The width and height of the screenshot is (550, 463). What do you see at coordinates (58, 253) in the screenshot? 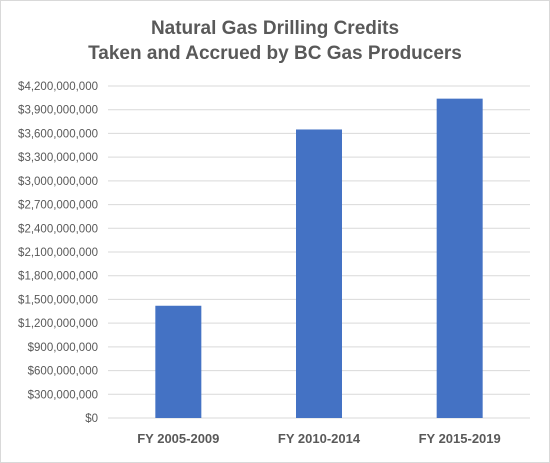
I see `y-tick-label: $2,100,000,000` at bounding box center [58, 253].